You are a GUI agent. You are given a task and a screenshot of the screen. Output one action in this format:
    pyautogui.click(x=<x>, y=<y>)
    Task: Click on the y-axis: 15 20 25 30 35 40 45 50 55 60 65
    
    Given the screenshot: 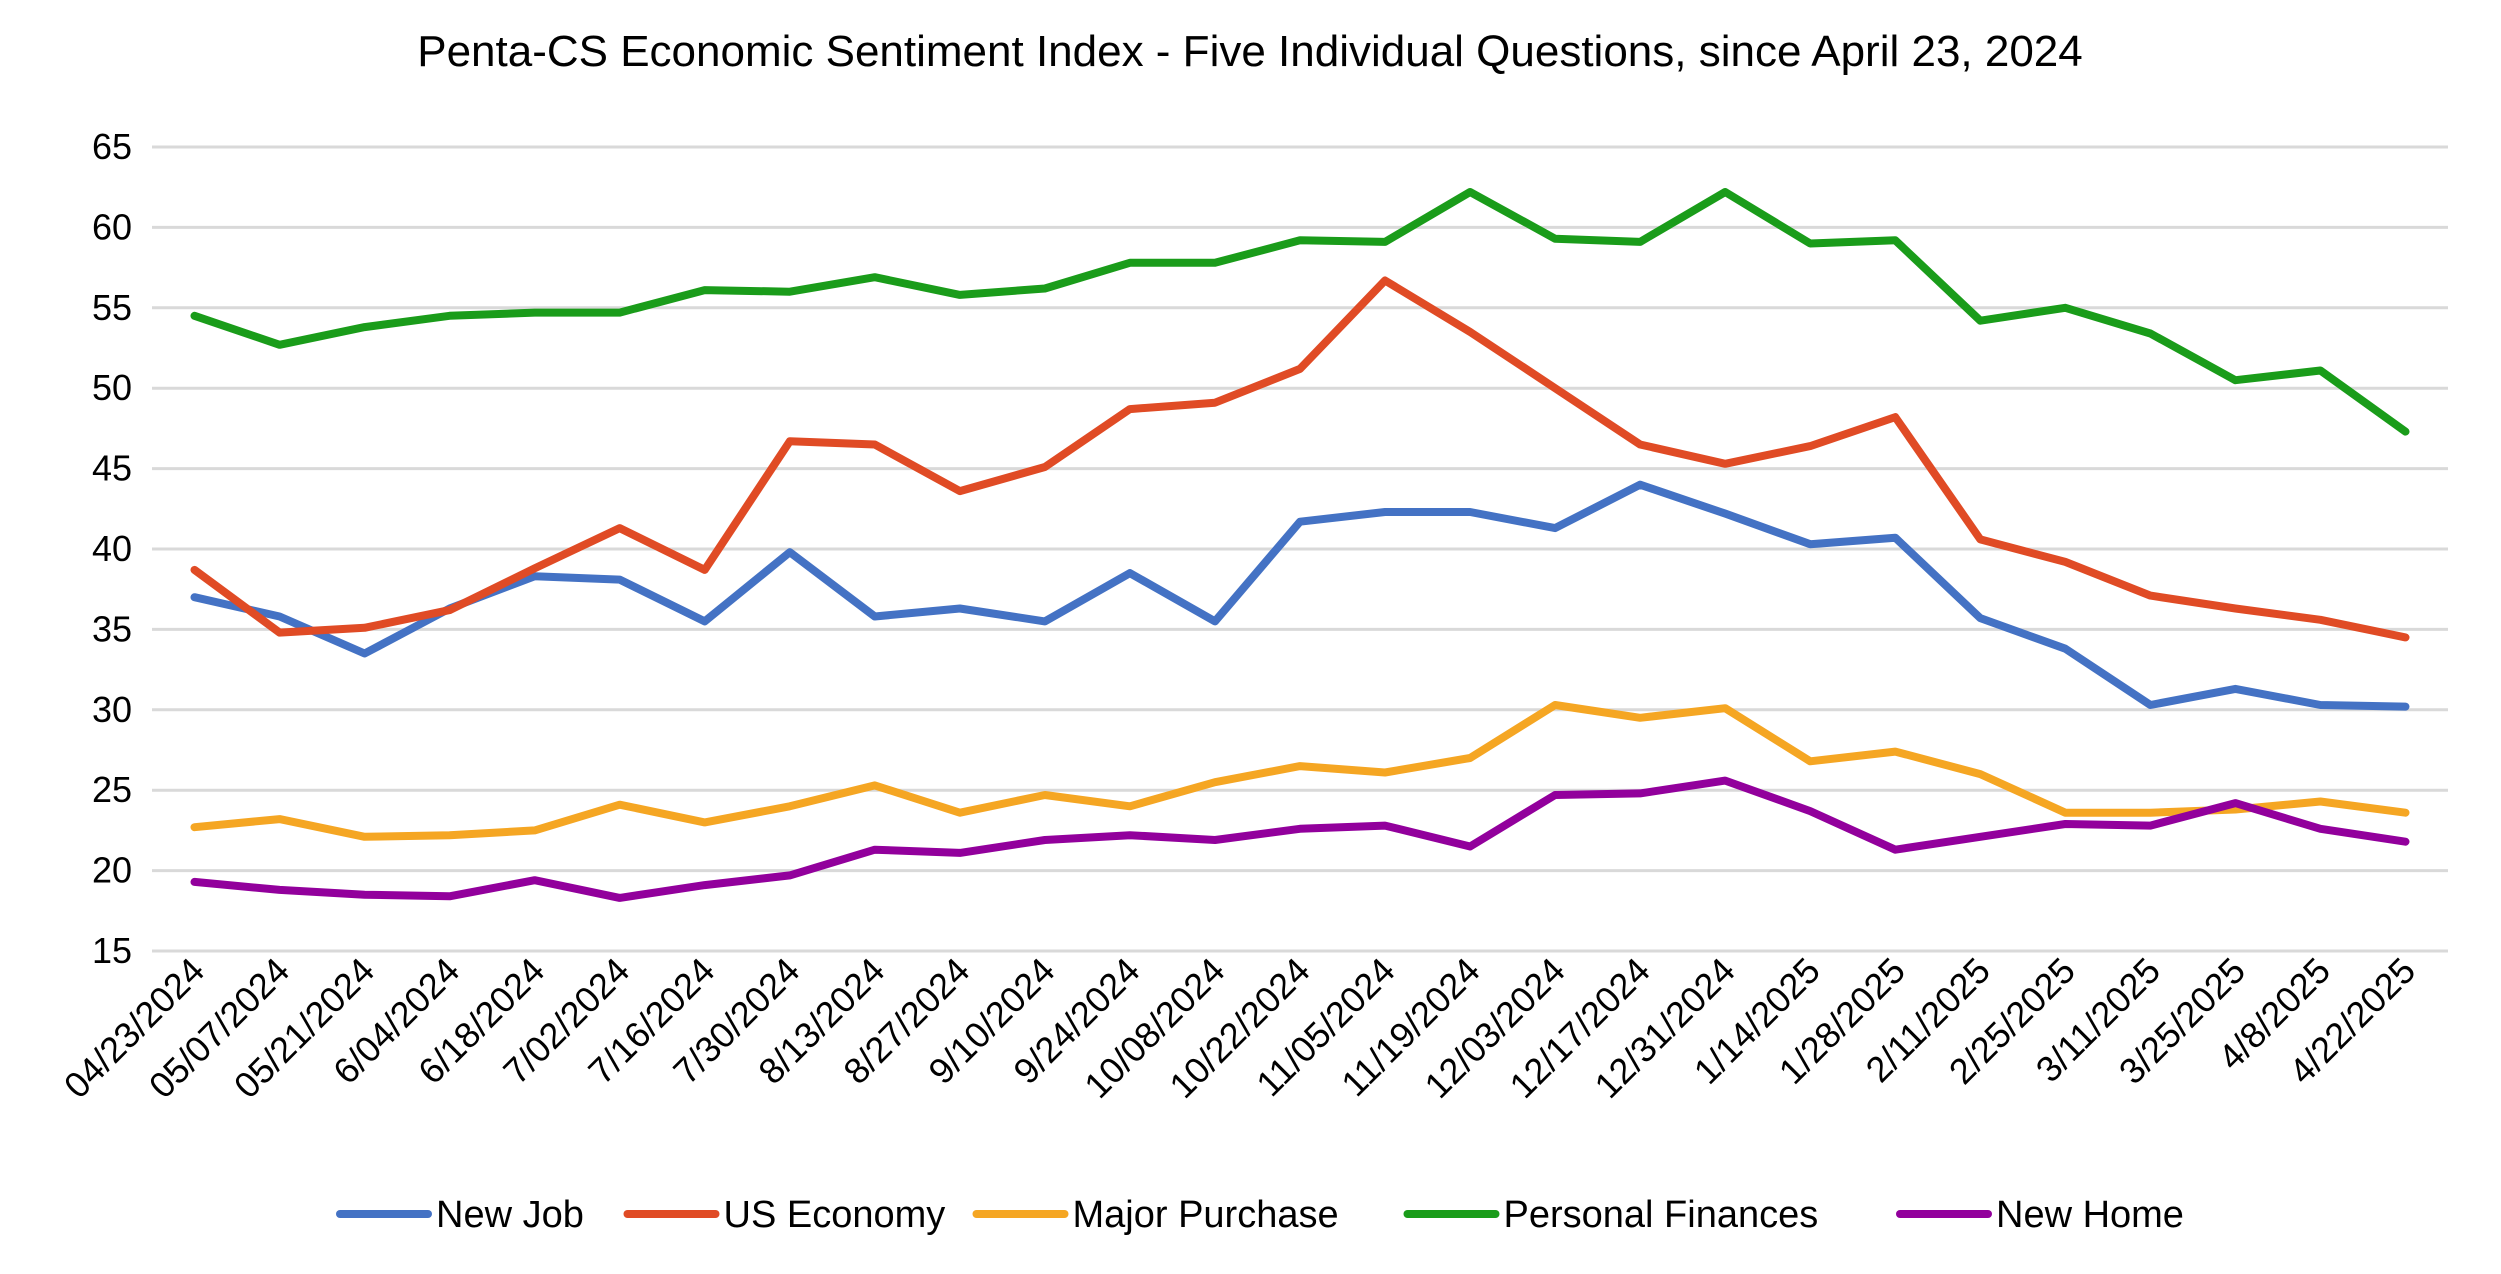 What is the action you would take?
    pyautogui.click(x=112, y=548)
    